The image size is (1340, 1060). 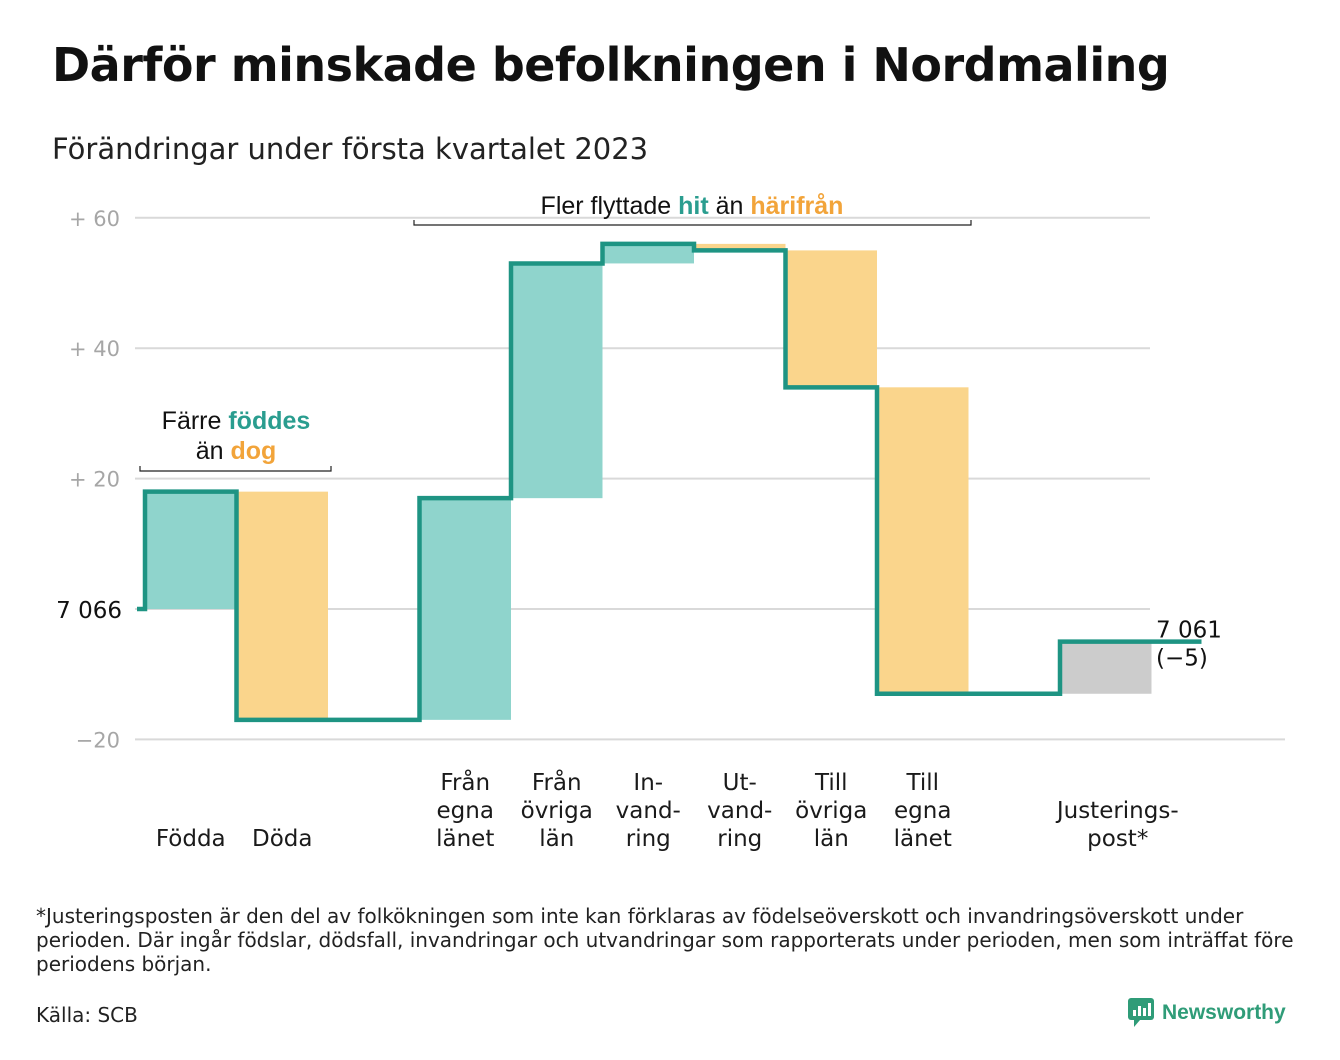 What do you see at coordinates (648, 783) in the screenshot?
I see `category-label: In-` at bounding box center [648, 783].